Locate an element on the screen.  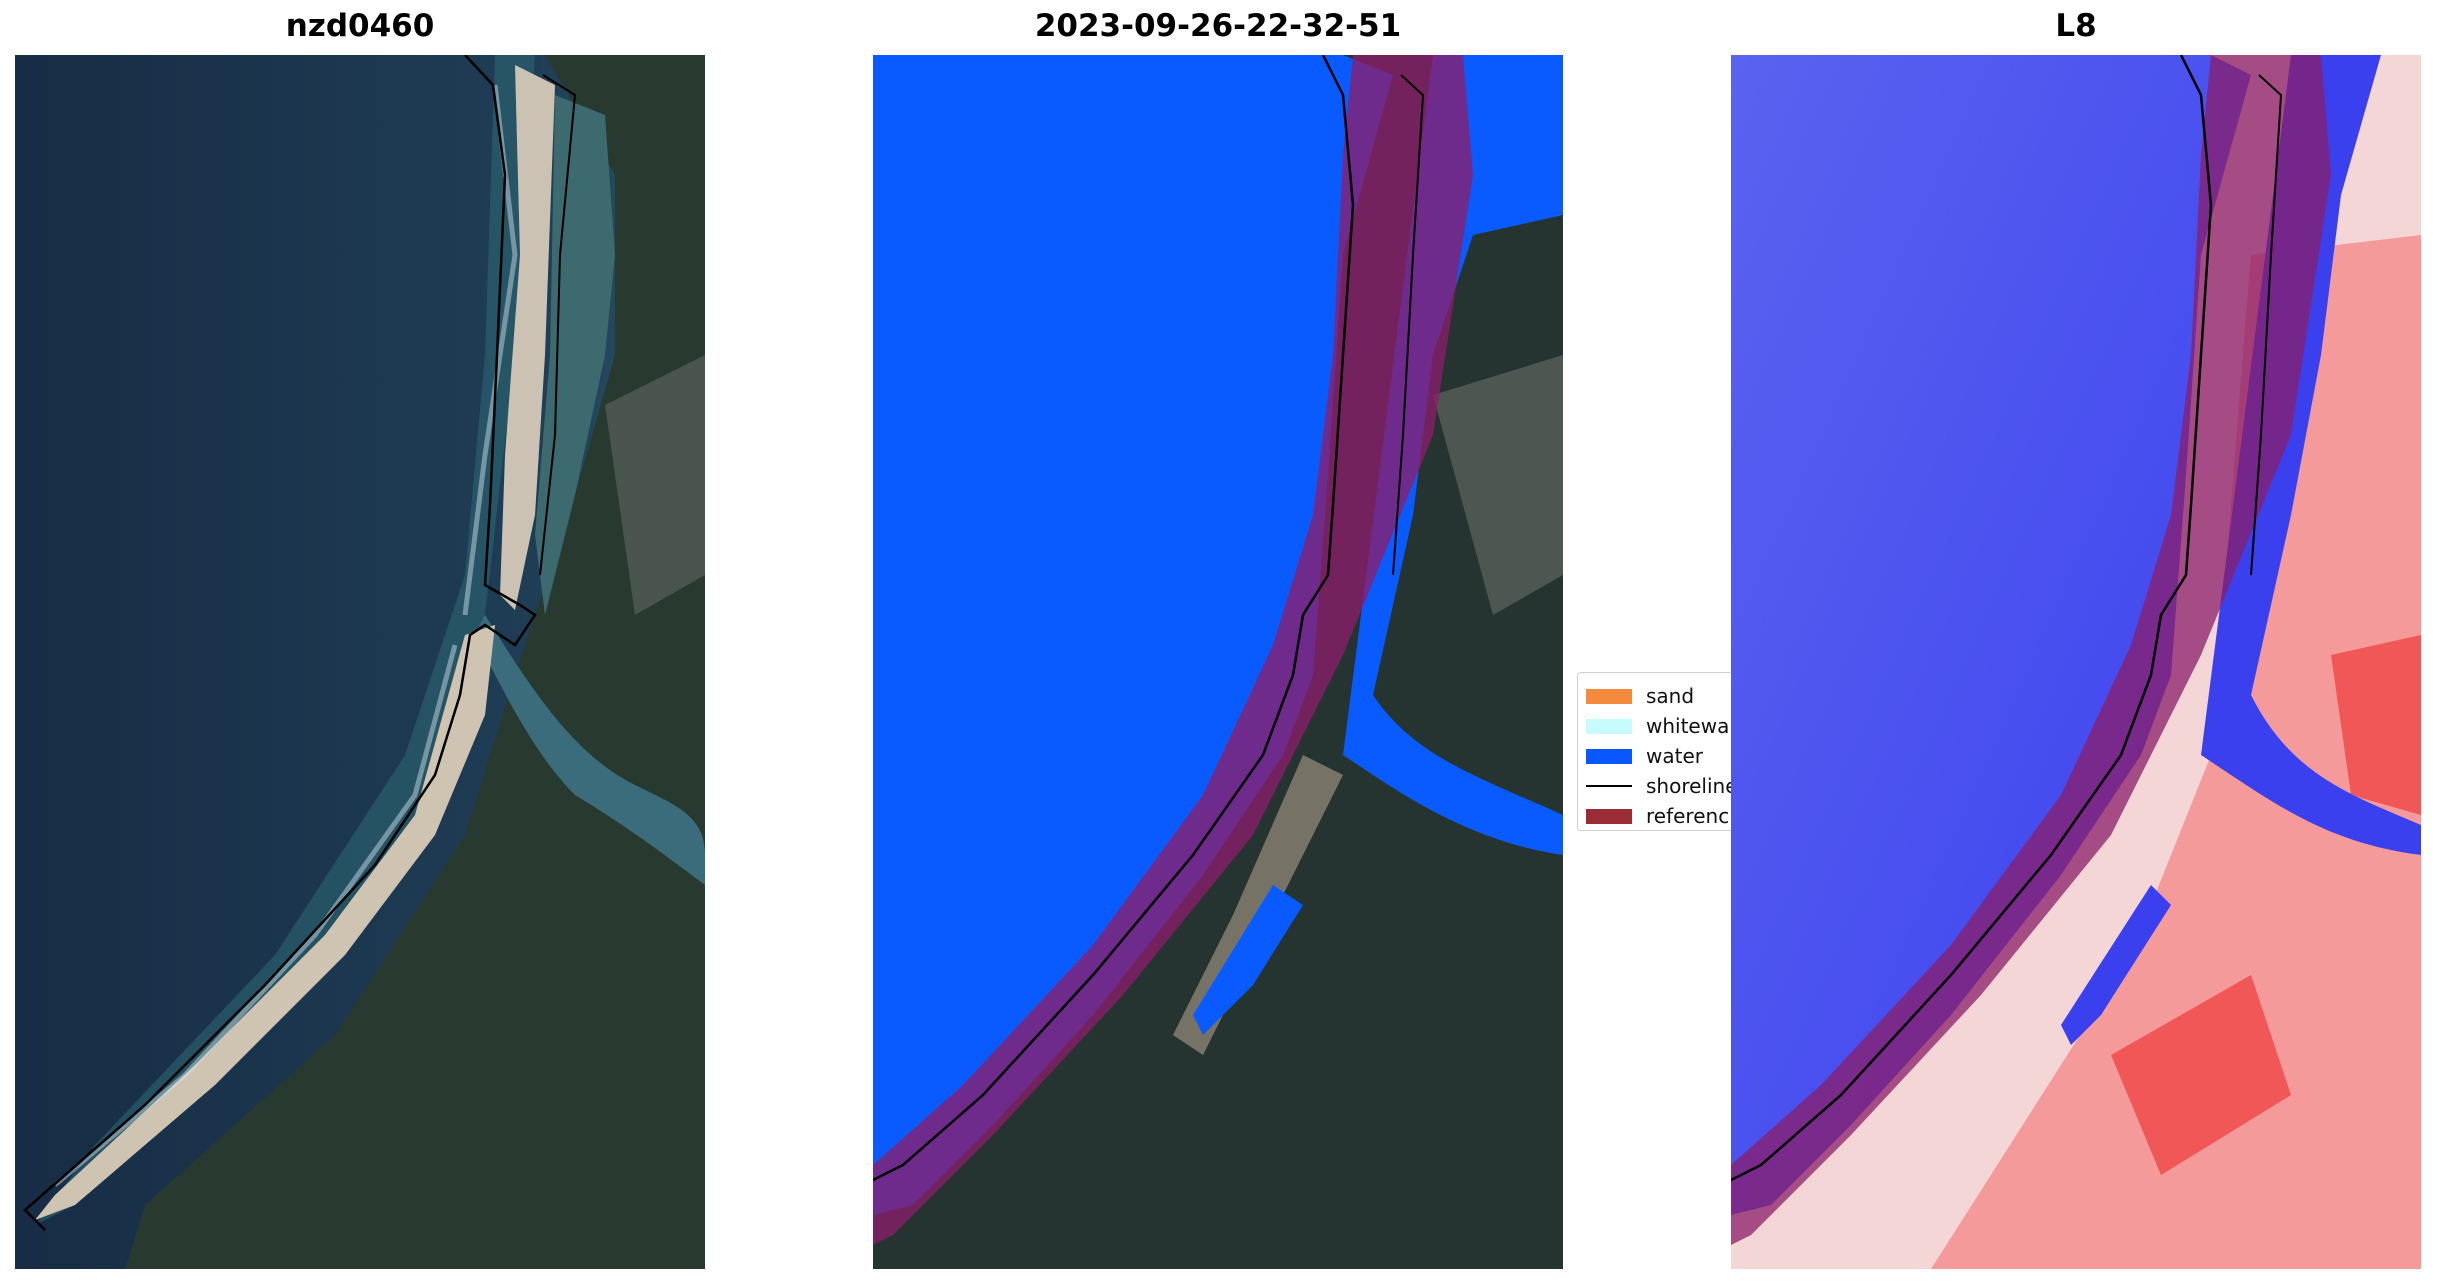
legend-label: sand is located at coordinates (1670, 696).